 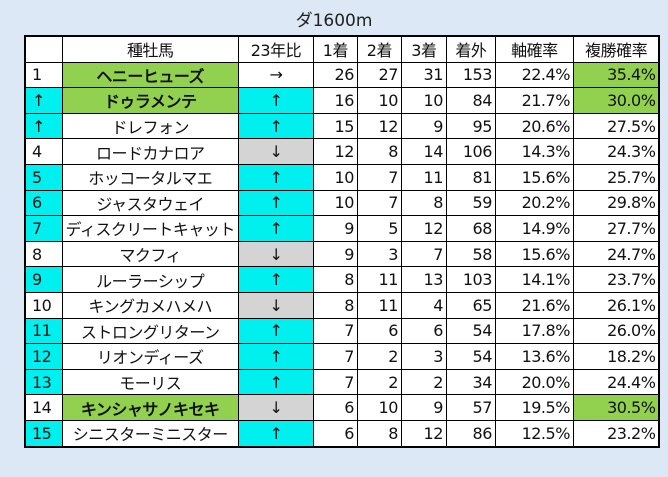 What do you see at coordinates (335, 49) in the screenshot?
I see `header-first: 1着` at bounding box center [335, 49].